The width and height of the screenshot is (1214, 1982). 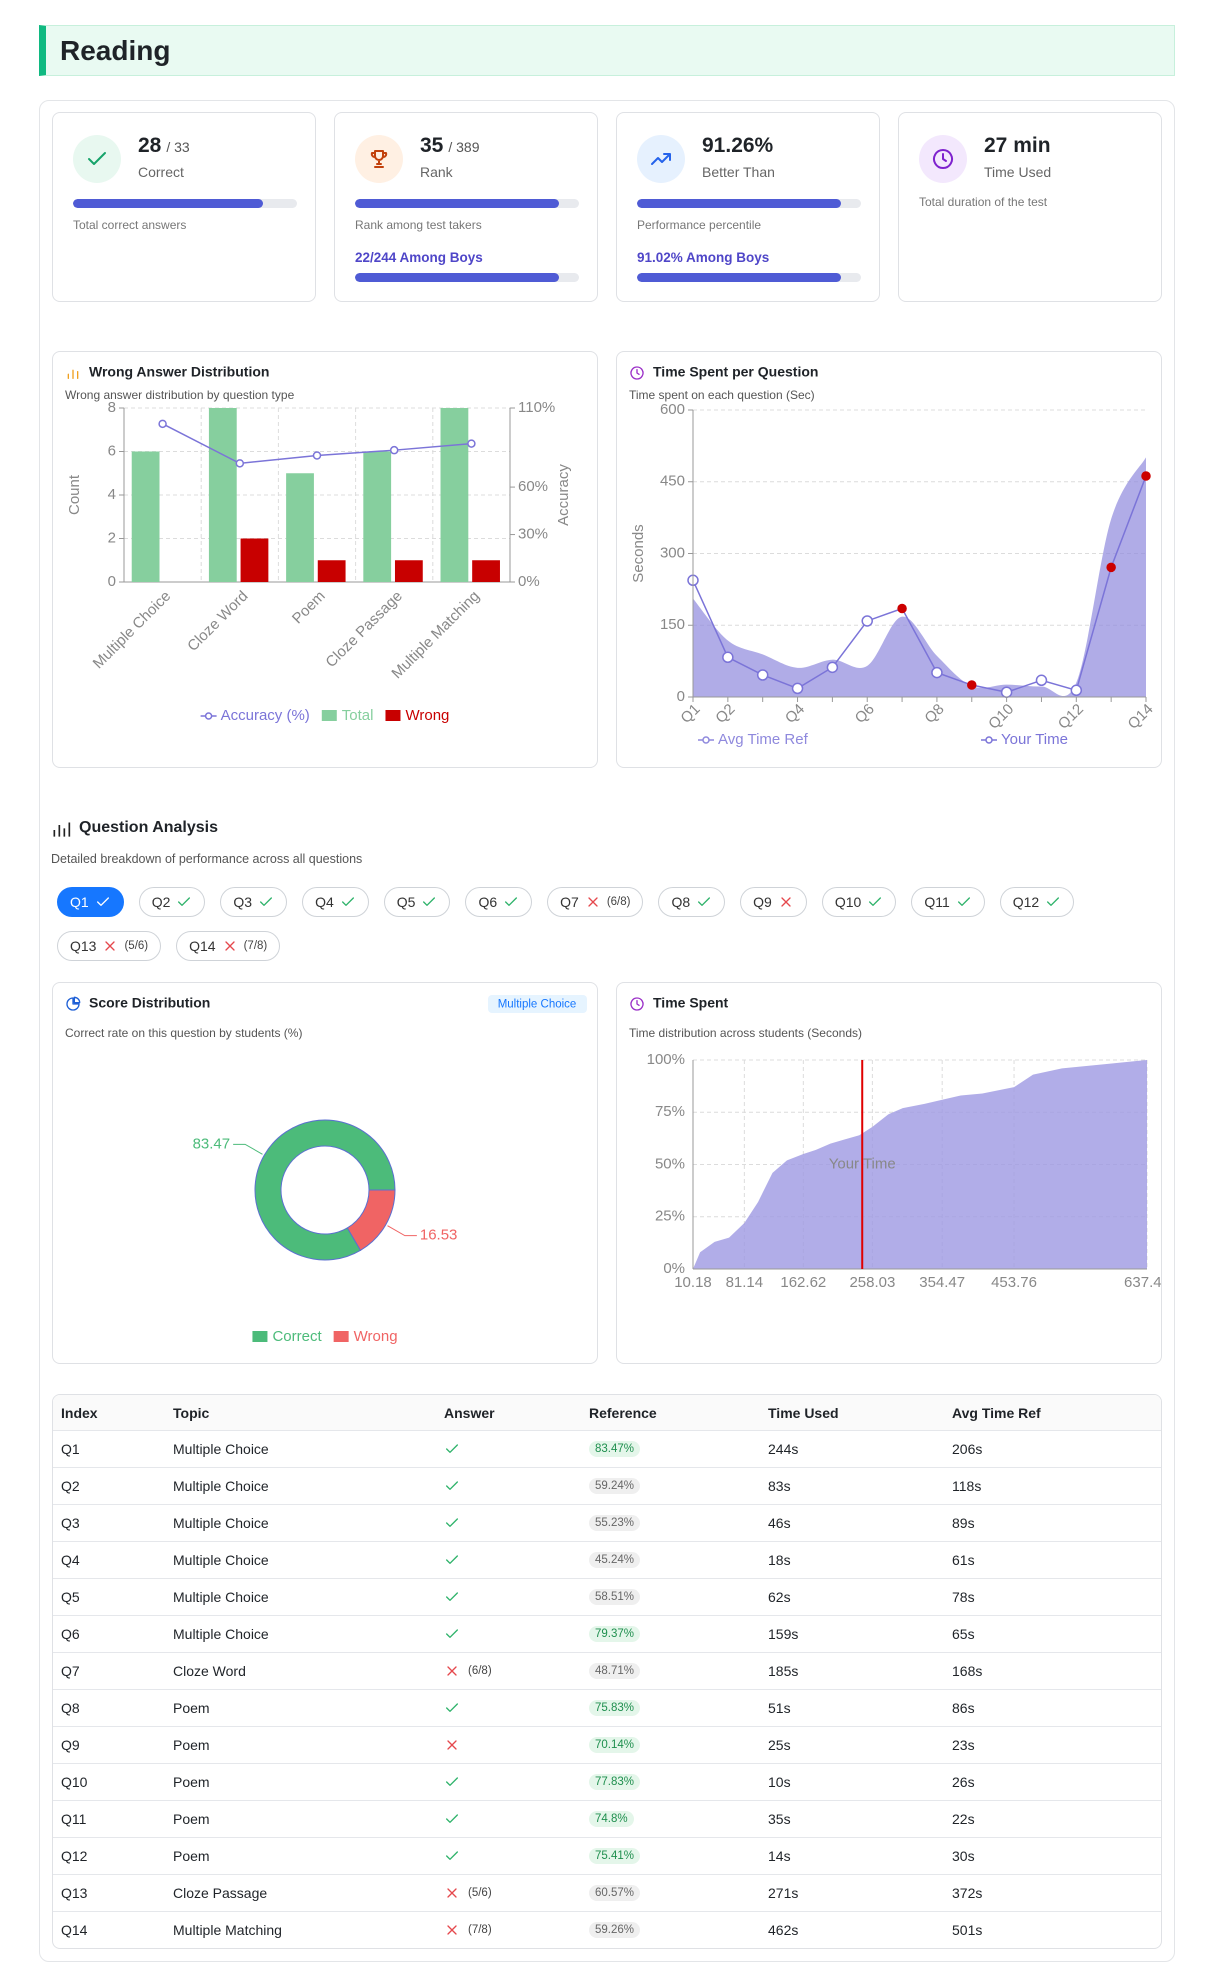 What do you see at coordinates (1071, 717) in the screenshot?
I see `x-tick-label: Q12` at bounding box center [1071, 717].